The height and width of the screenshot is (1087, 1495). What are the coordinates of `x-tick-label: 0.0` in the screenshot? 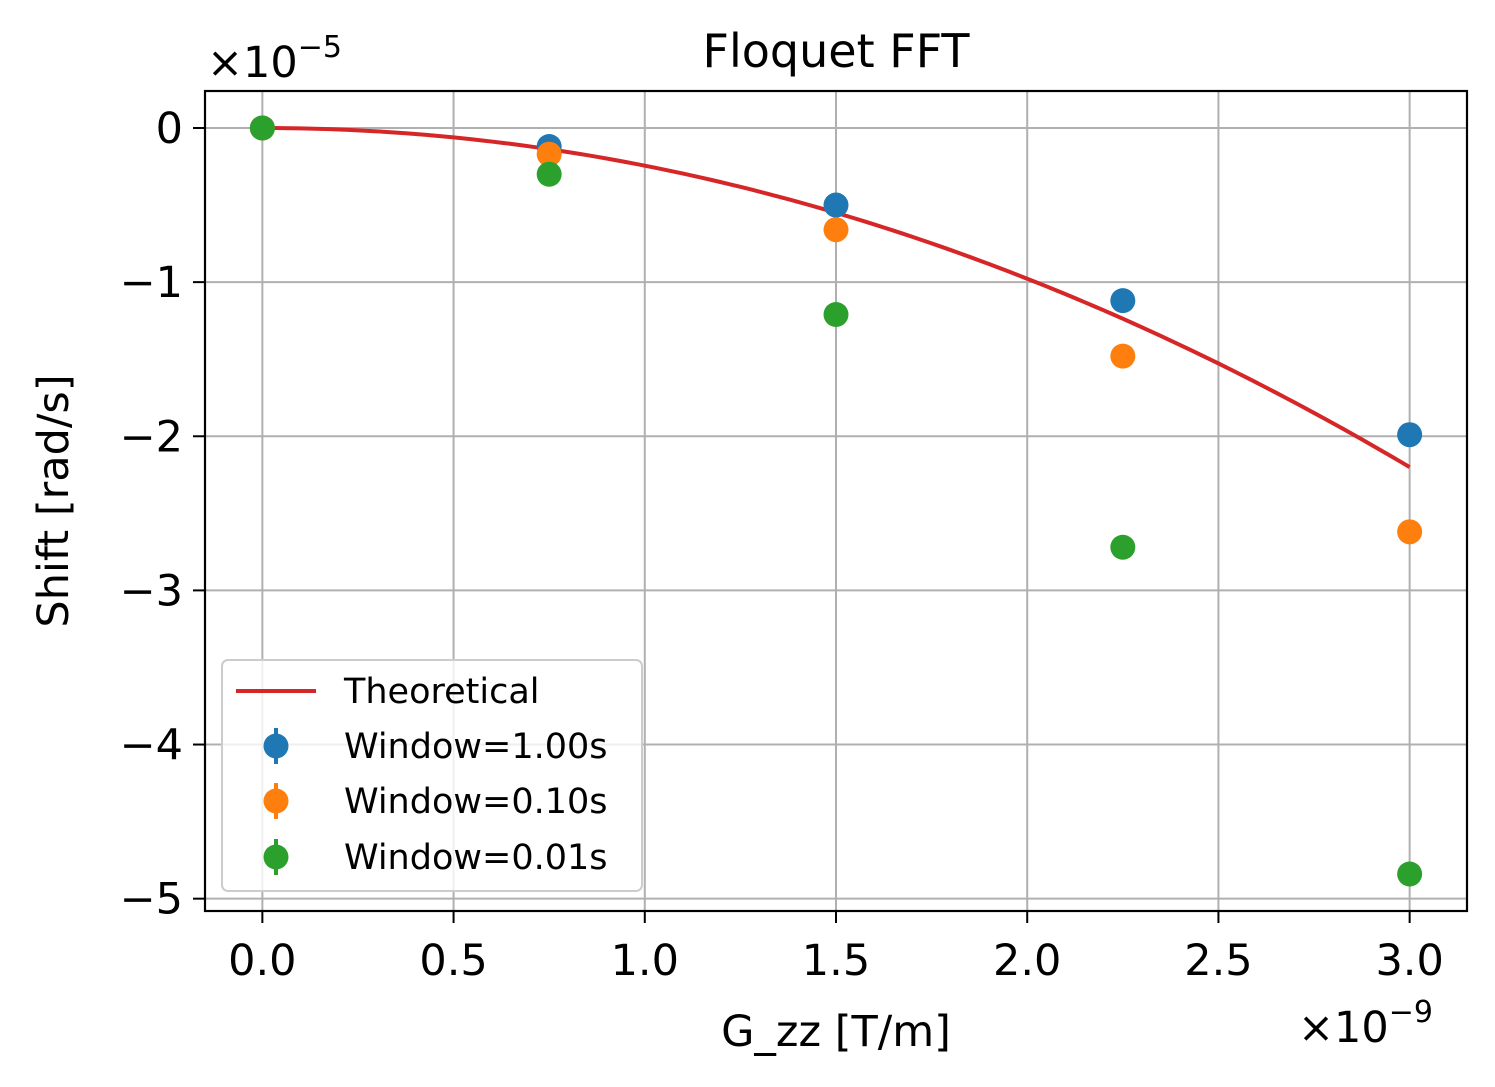 It's located at (262, 961).